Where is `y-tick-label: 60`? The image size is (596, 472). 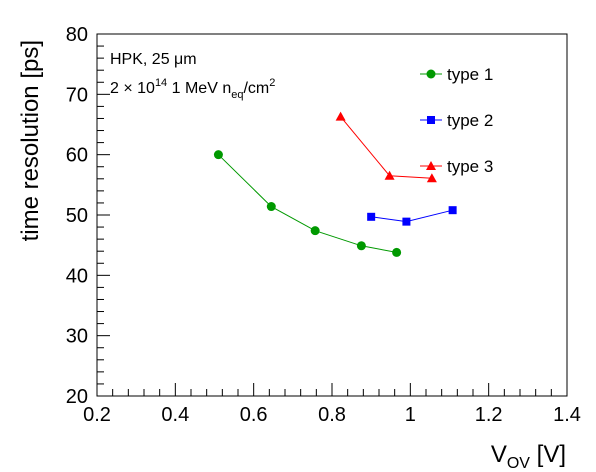 y-tick-label: 60 is located at coordinates (77, 156).